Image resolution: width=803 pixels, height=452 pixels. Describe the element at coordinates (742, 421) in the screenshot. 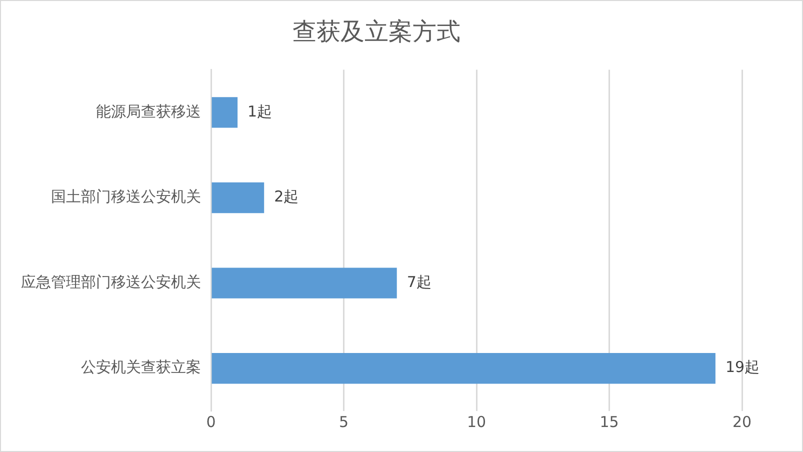

I see `x-tick-label: 20` at that location.